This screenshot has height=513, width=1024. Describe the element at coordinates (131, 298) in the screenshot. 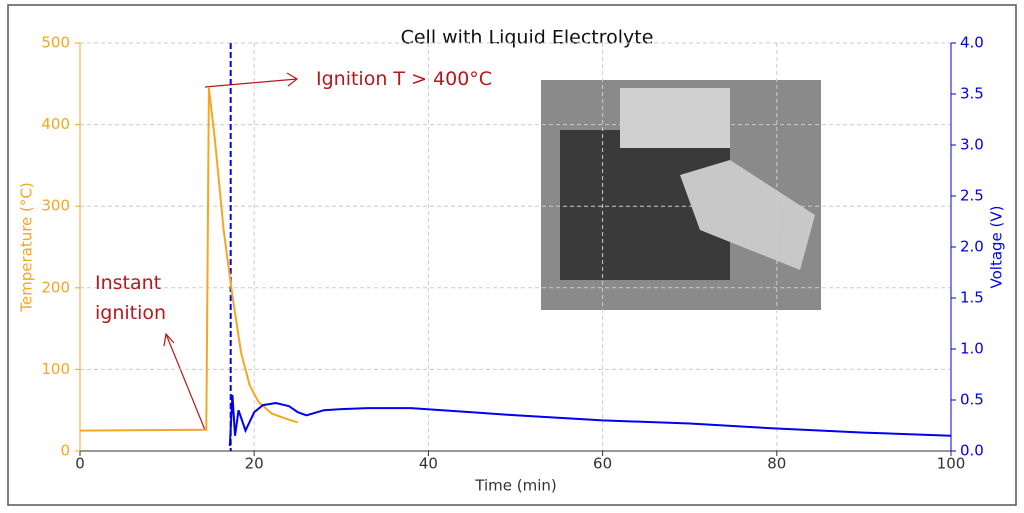

I see `annotation: Instant ignition` at that location.